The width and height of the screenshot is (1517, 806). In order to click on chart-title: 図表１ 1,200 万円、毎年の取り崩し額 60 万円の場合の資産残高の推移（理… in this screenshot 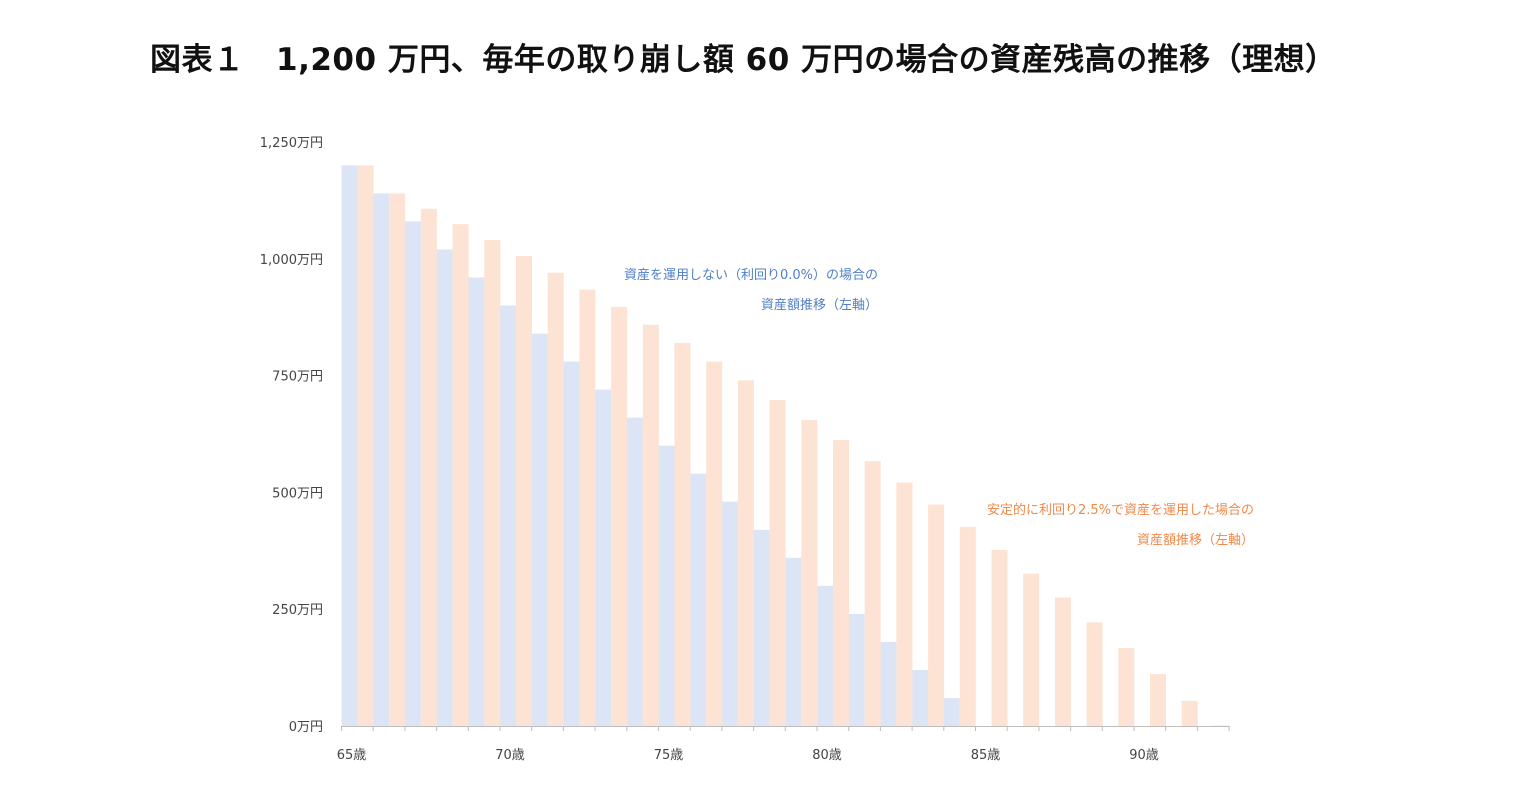, I will do `click(743, 60)`.